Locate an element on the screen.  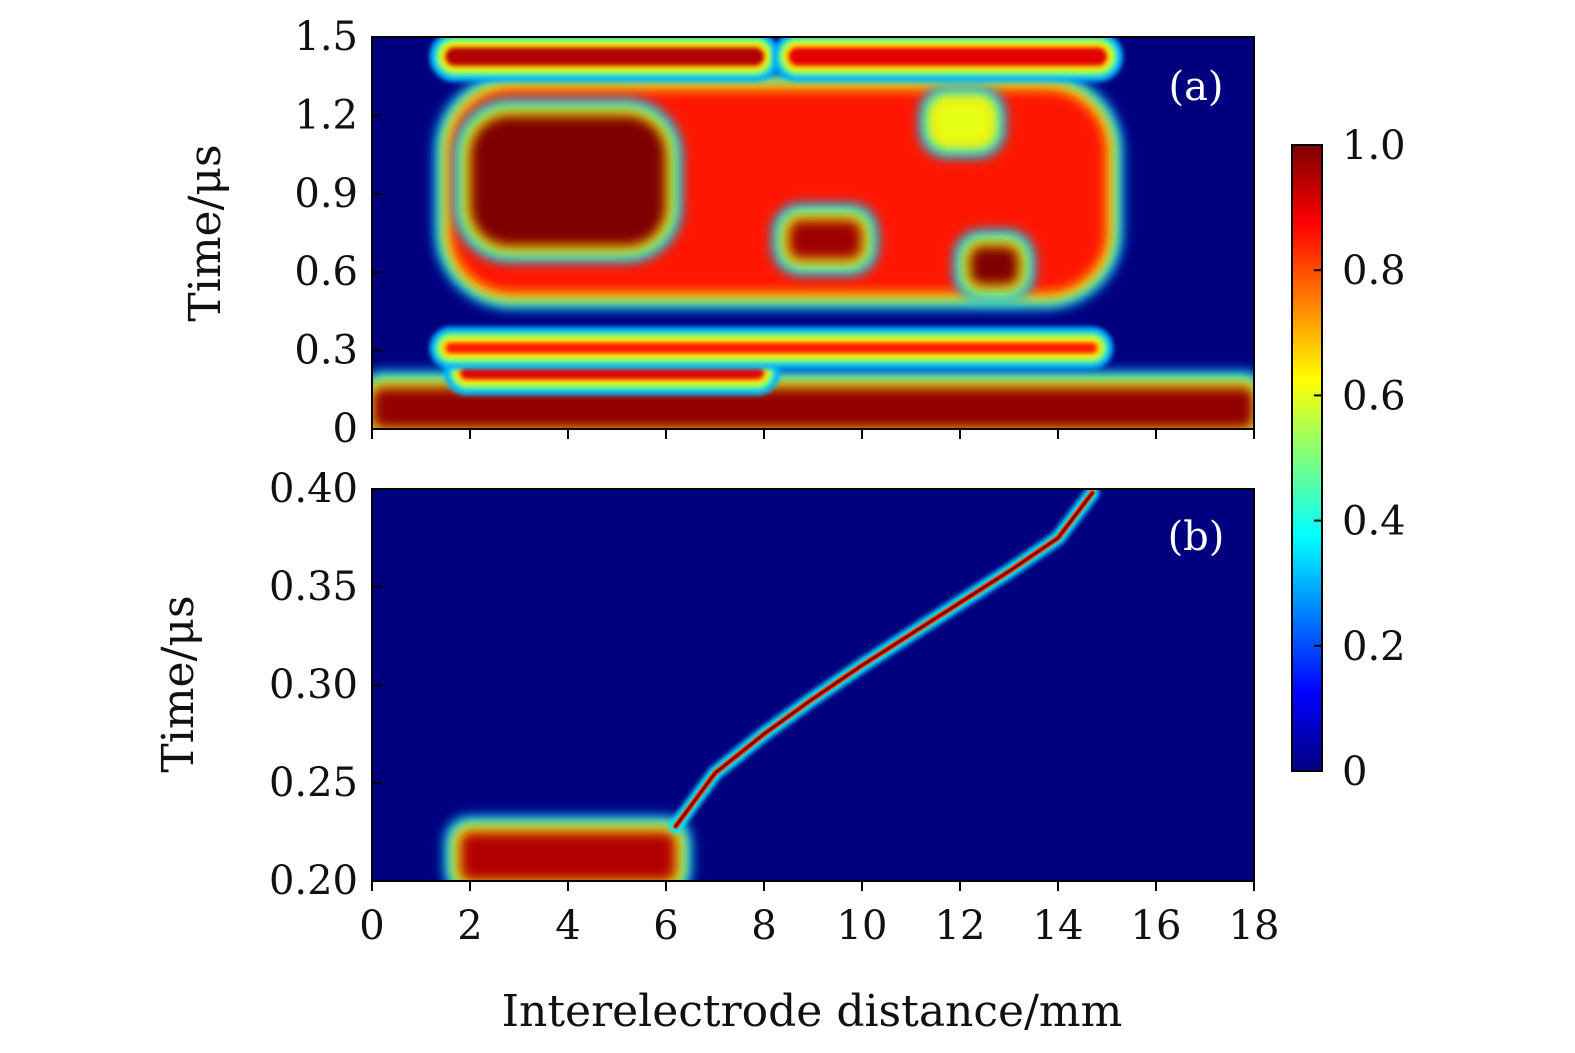
colorbar: 0 0.2 0.4 0.6 0.8 1.0 is located at coordinates (1348, 459).